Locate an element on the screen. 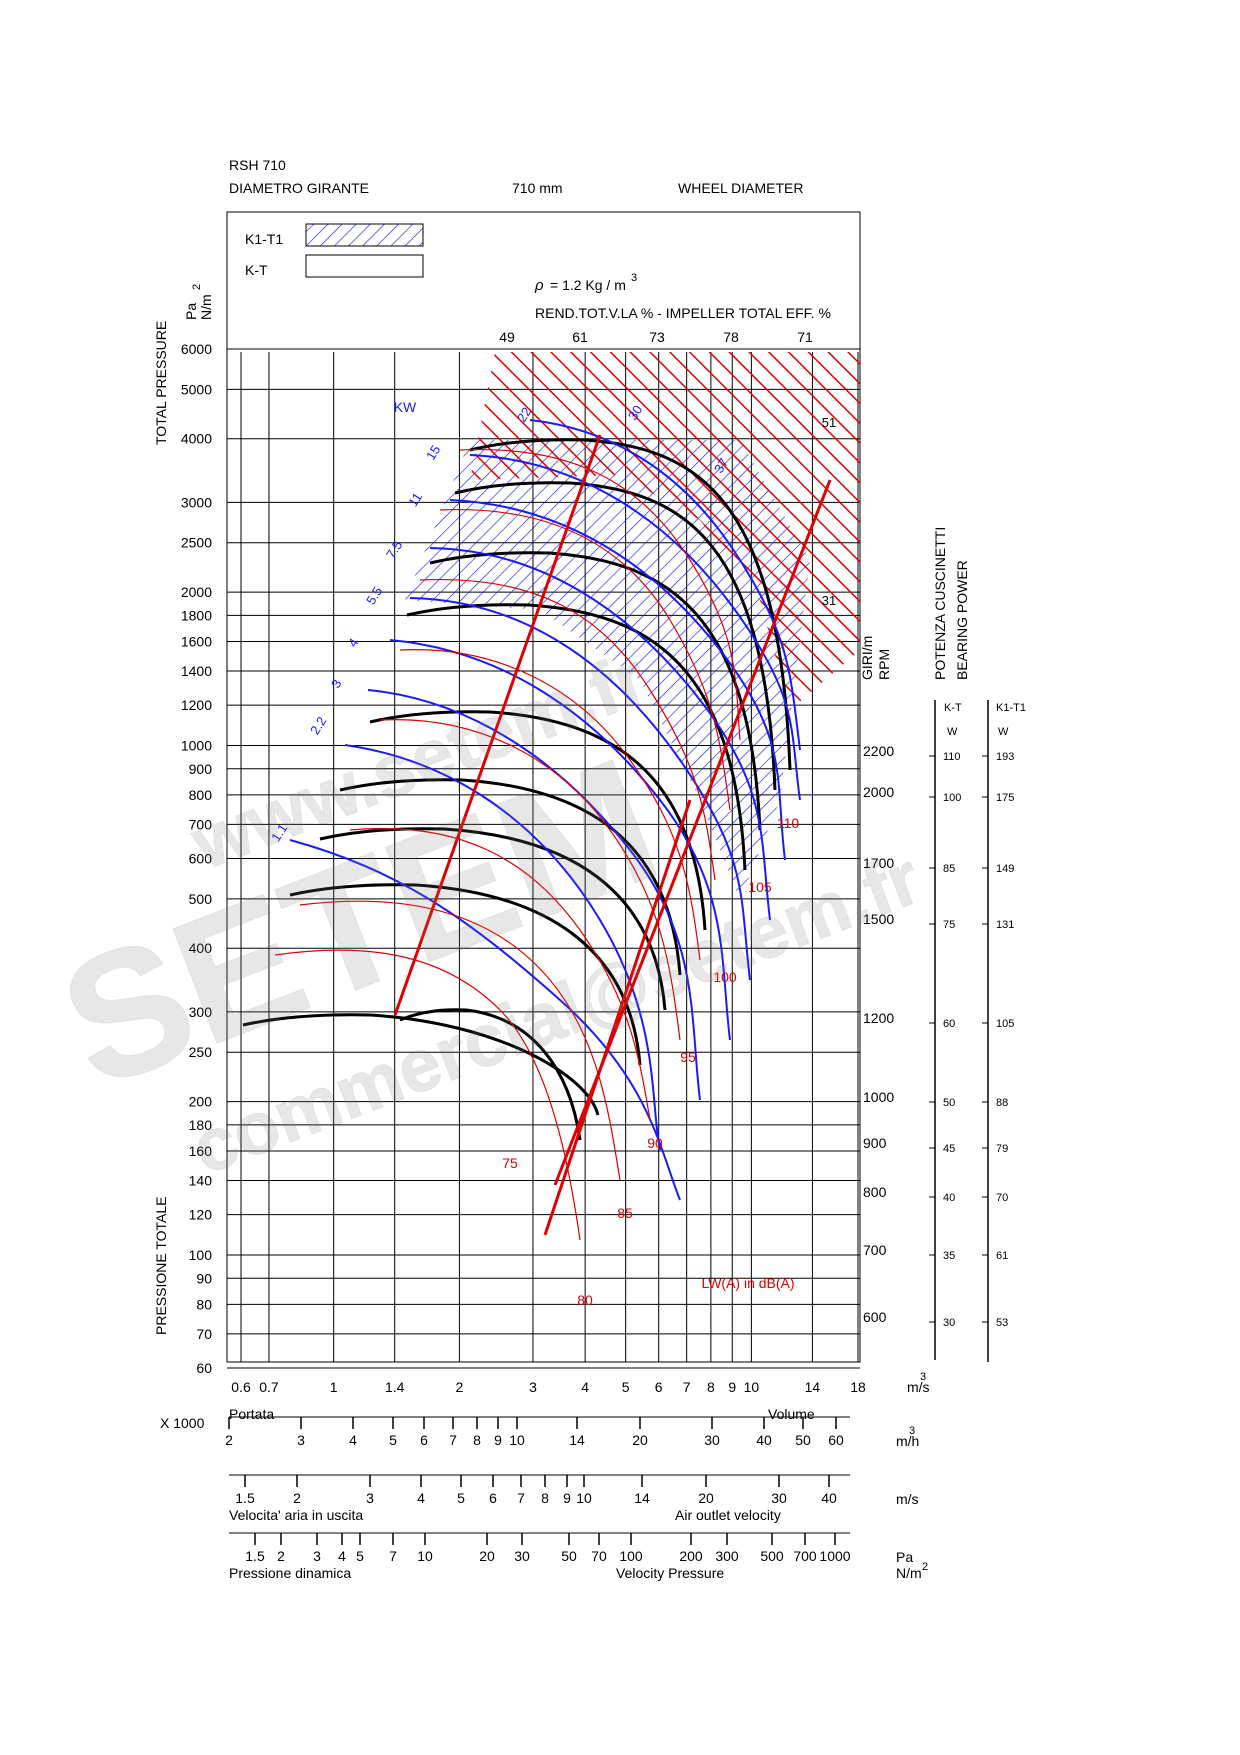  scale-tick-label: 40 is located at coordinates (829, 1498).